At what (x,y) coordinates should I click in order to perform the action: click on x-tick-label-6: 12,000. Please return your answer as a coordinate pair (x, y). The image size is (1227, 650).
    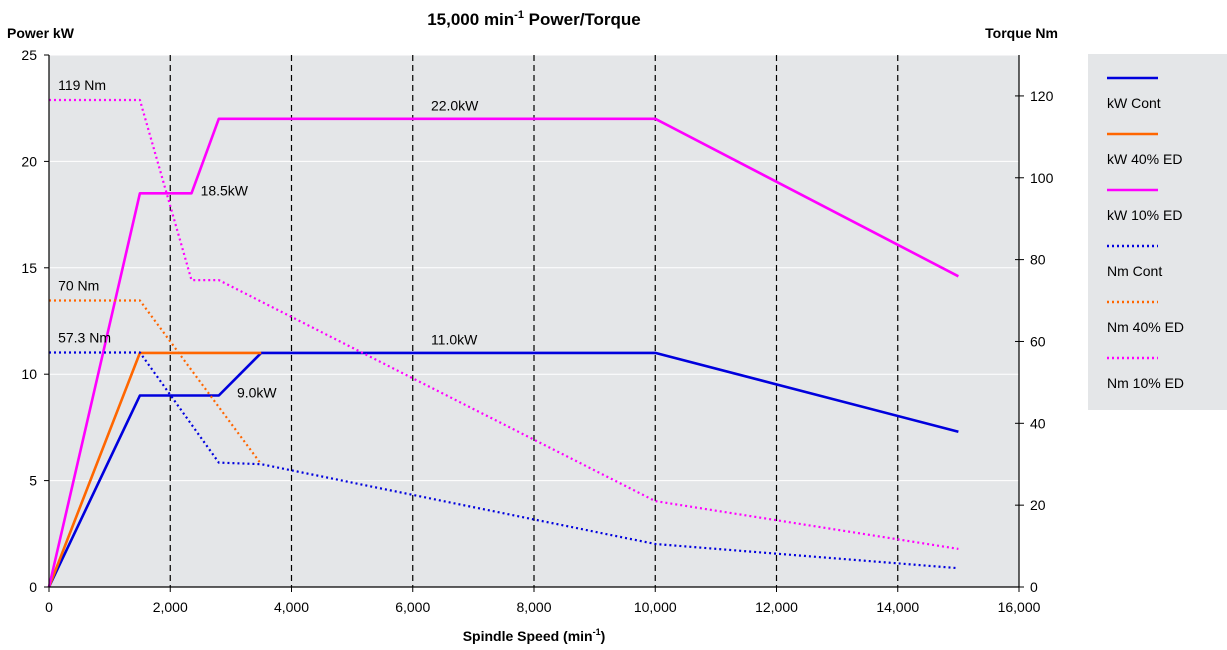
    Looking at the image, I should click on (776, 607).